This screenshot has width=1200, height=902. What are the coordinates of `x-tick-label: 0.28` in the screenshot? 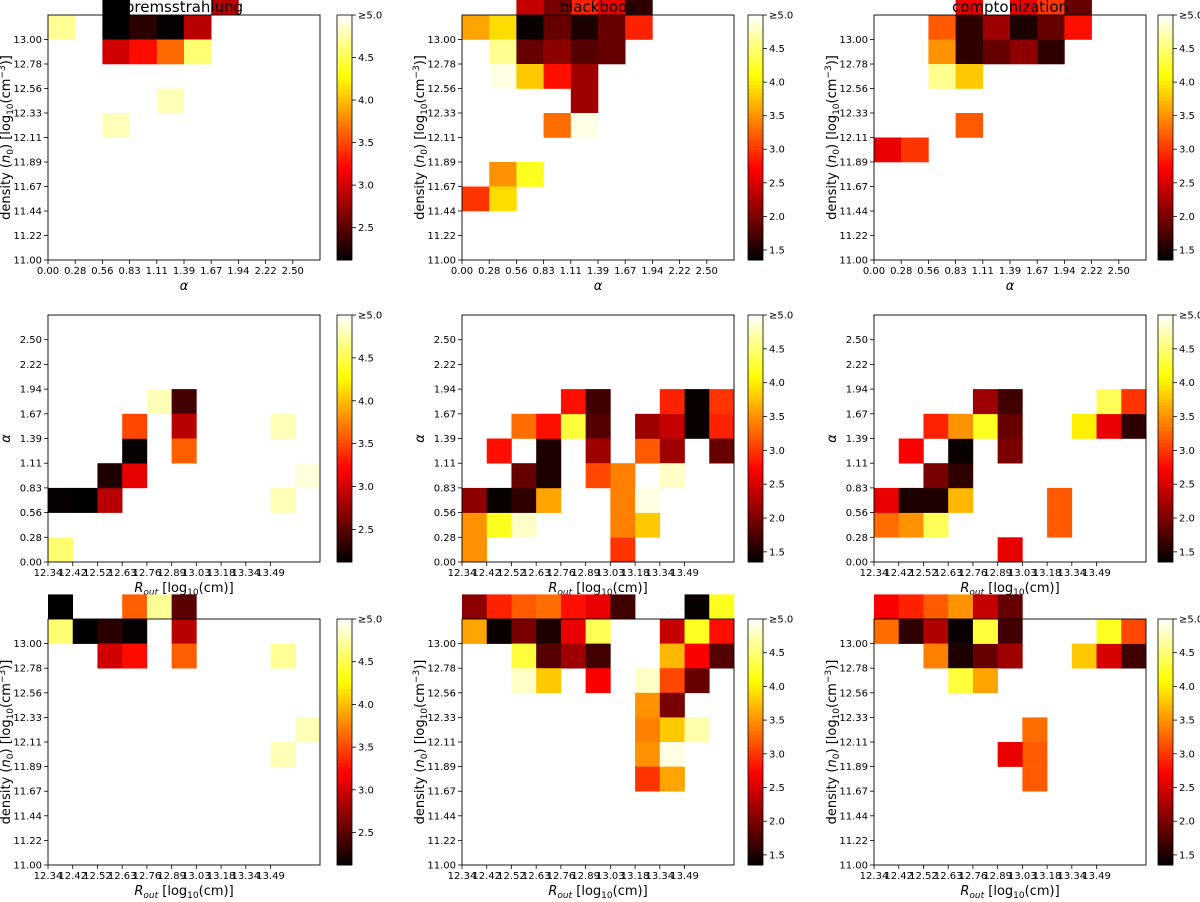 It's located at (901, 271).